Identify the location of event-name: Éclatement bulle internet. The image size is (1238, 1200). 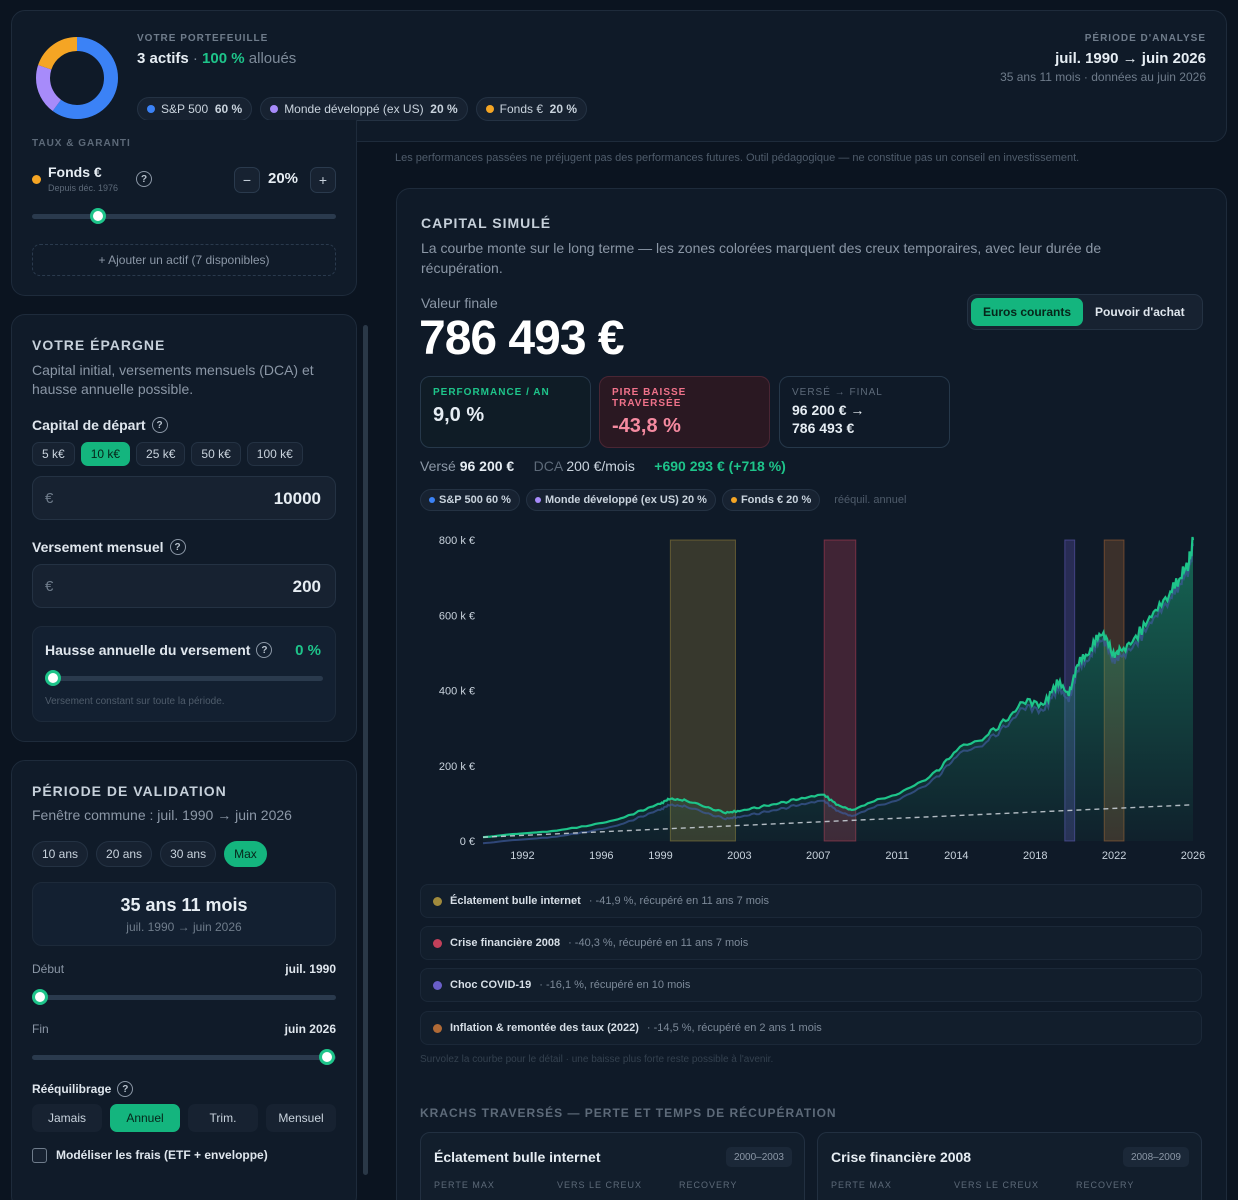
(515, 901).